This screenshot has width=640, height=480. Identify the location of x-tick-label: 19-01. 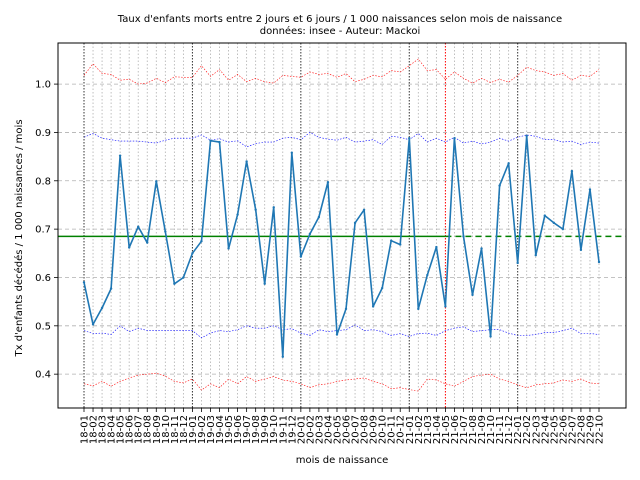
(193, 429).